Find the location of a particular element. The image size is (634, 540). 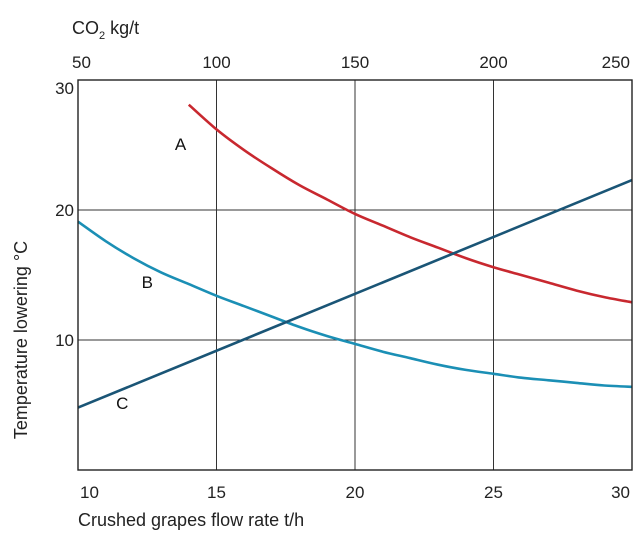

top-axis-title: CO2 kg/t is located at coordinates (105, 30).